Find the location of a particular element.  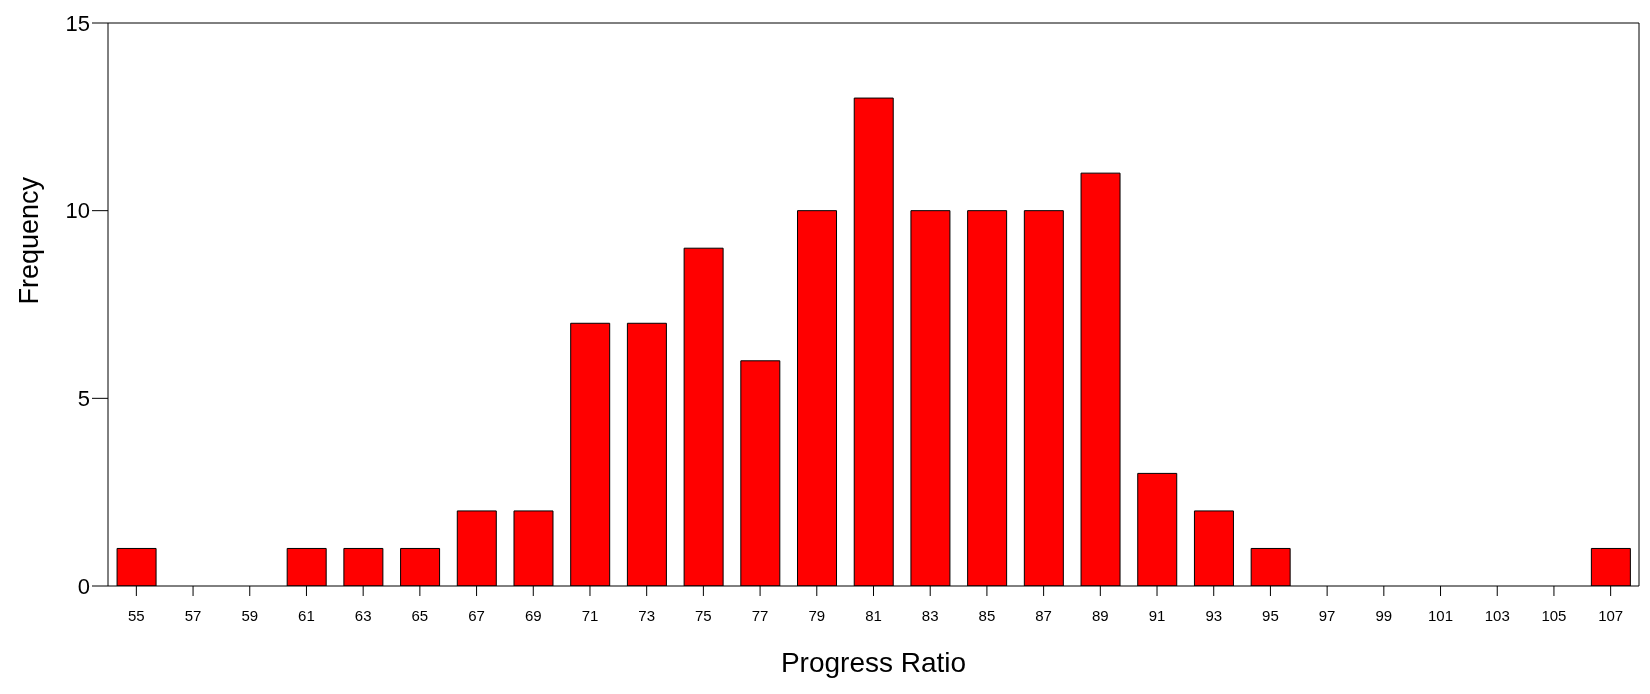

x-tick-label: 75 is located at coordinates (703, 615).